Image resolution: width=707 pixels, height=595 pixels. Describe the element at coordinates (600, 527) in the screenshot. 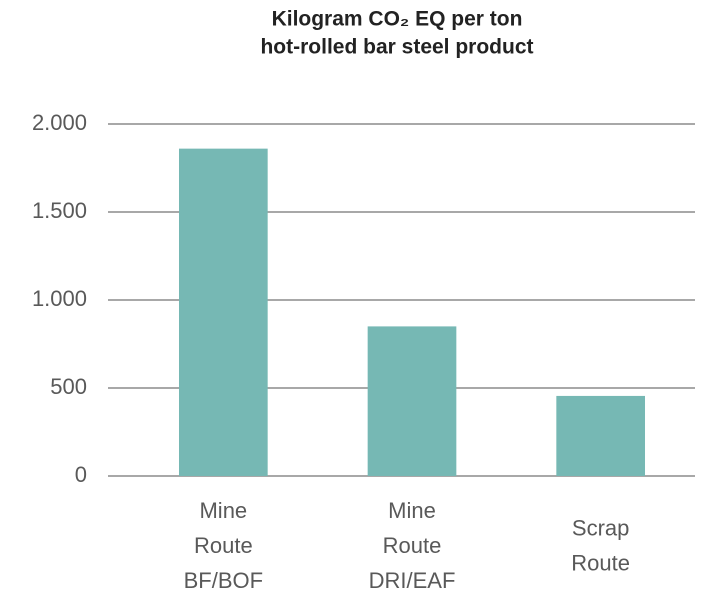

I see `x-tick-label: Scrap` at that location.